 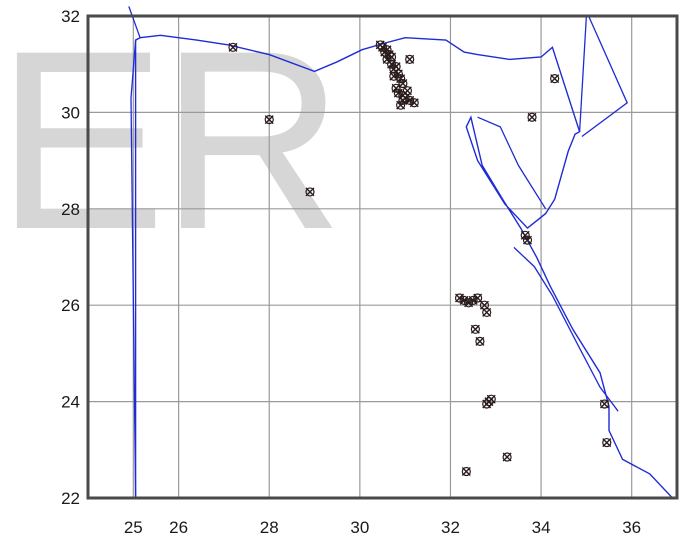 What do you see at coordinates (359, 527) in the screenshot?
I see `x-tick-label: 30` at bounding box center [359, 527].